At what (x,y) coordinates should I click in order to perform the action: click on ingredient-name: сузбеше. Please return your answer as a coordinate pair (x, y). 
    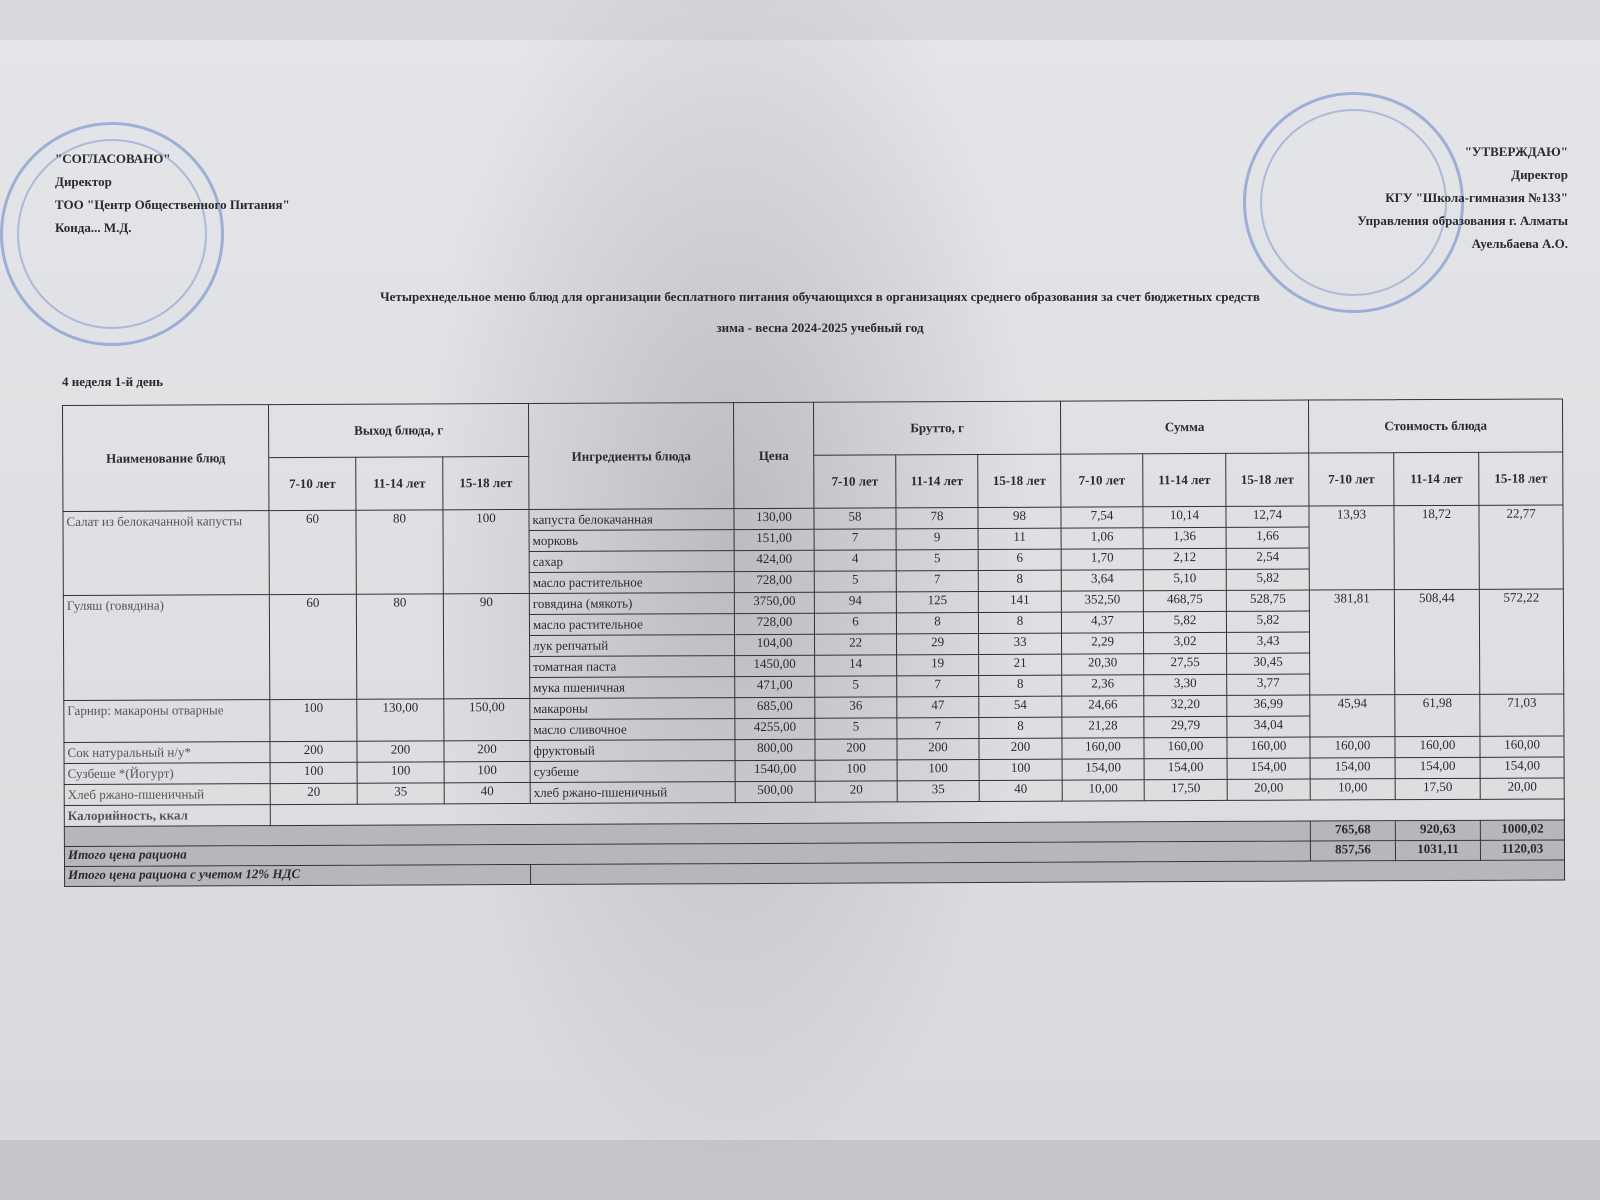
    Looking at the image, I should click on (633, 771).